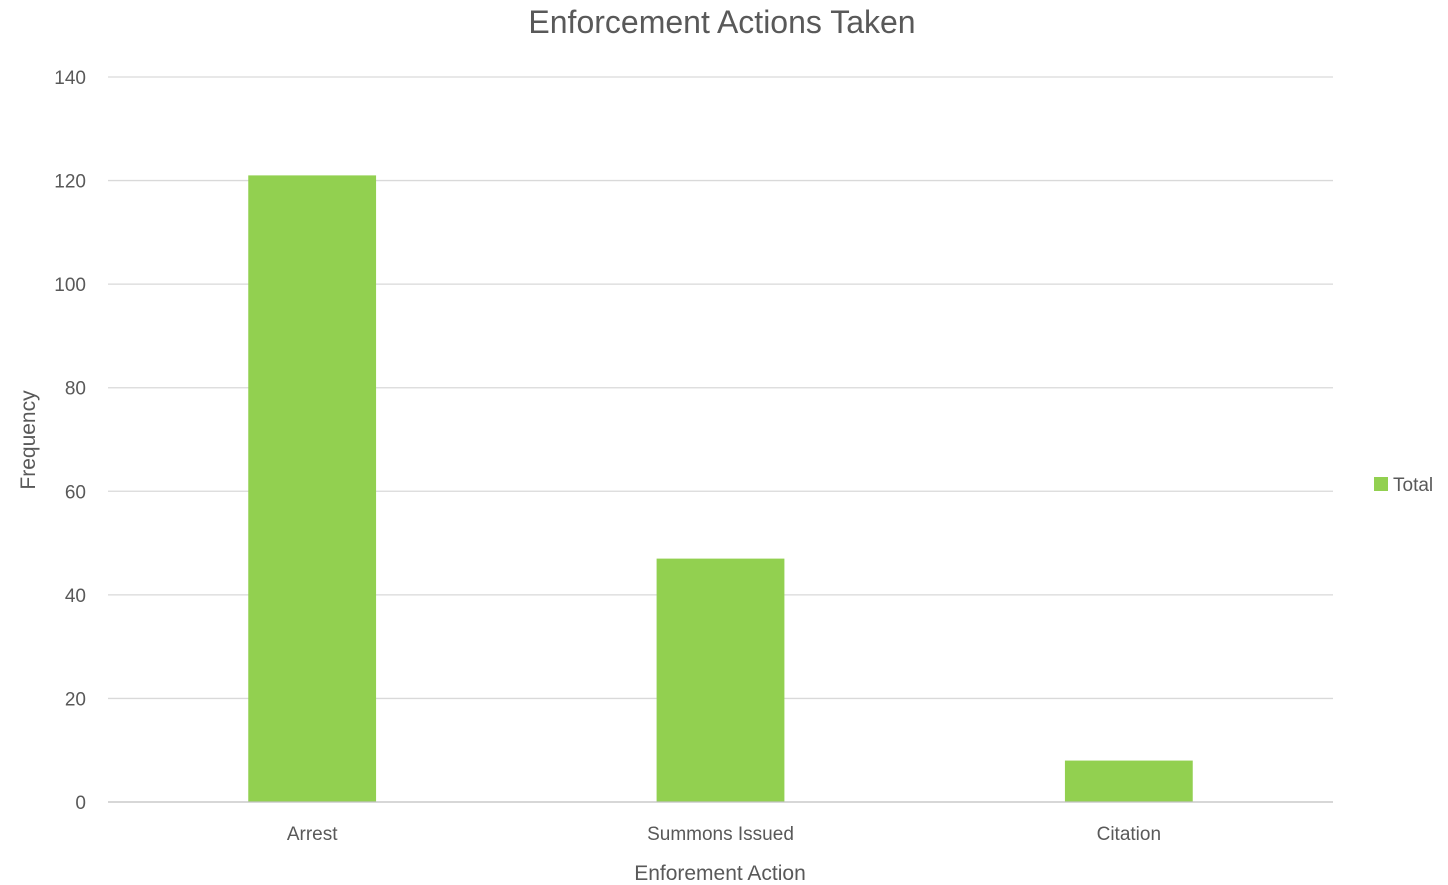  I want to click on legend-label: Total, so click(1413, 485).